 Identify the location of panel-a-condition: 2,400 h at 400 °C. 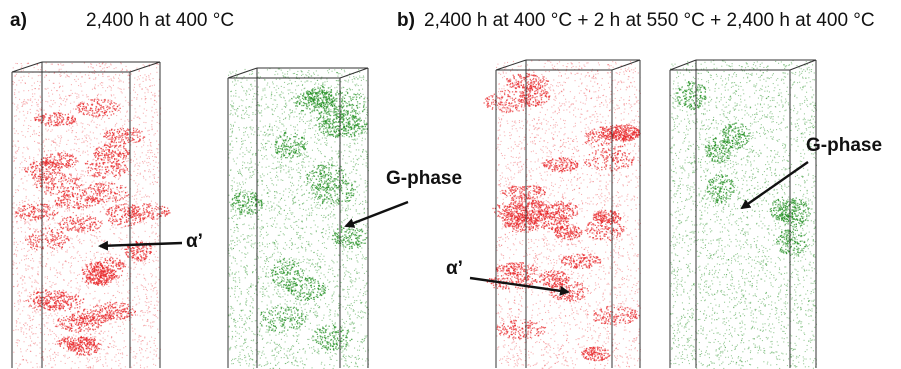
(160, 21).